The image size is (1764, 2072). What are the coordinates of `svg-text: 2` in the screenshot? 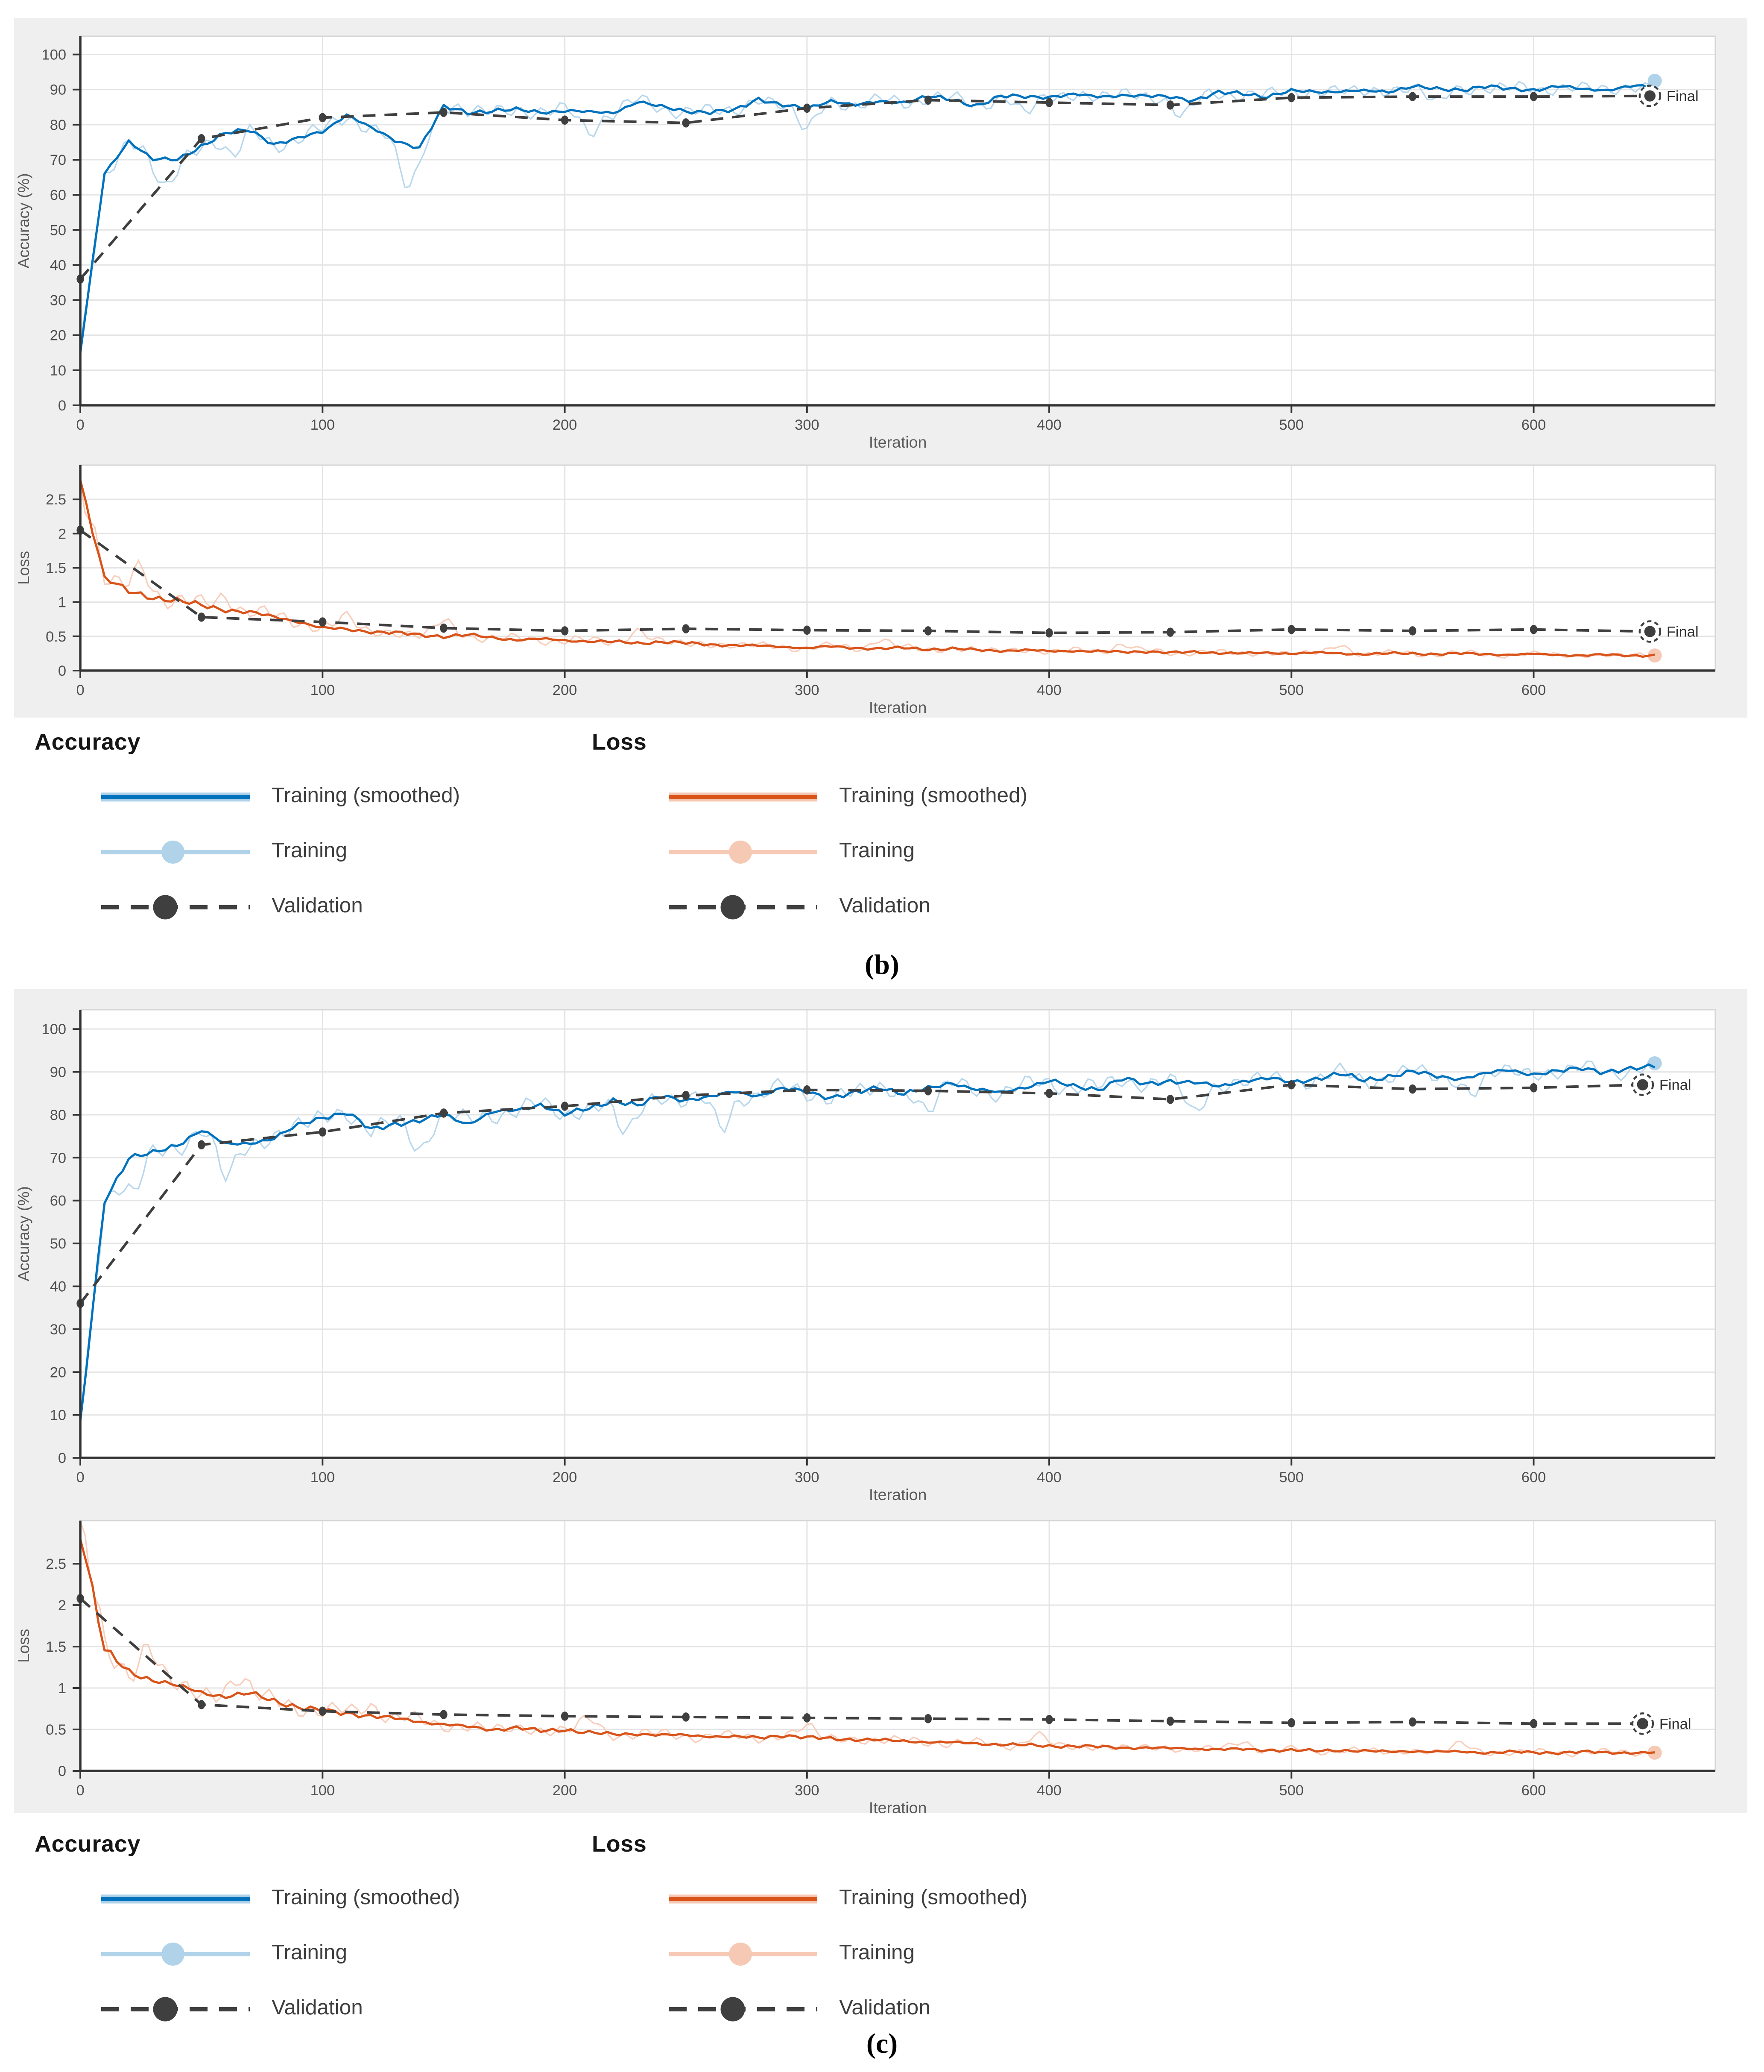 It's located at (62, 1605).